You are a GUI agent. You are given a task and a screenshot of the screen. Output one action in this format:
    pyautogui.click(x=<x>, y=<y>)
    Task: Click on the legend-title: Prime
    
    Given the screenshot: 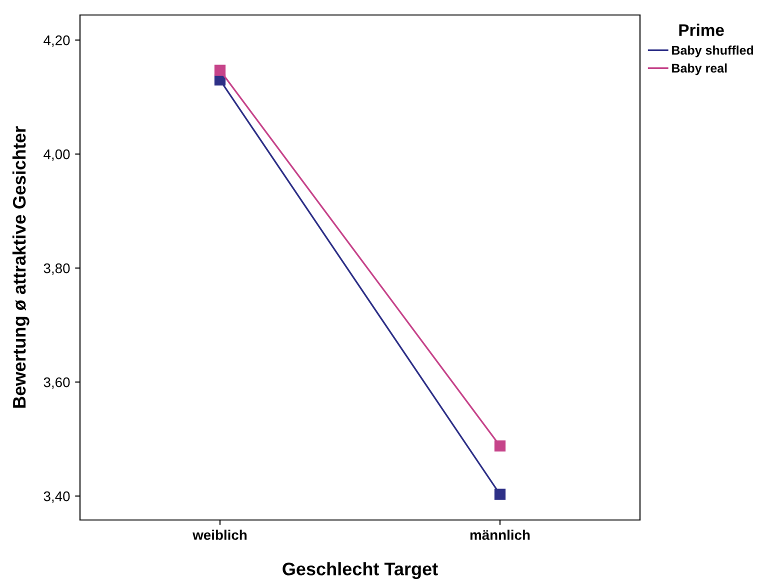 What is the action you would take?
    pyautogui.click(x=701, y=30)
    